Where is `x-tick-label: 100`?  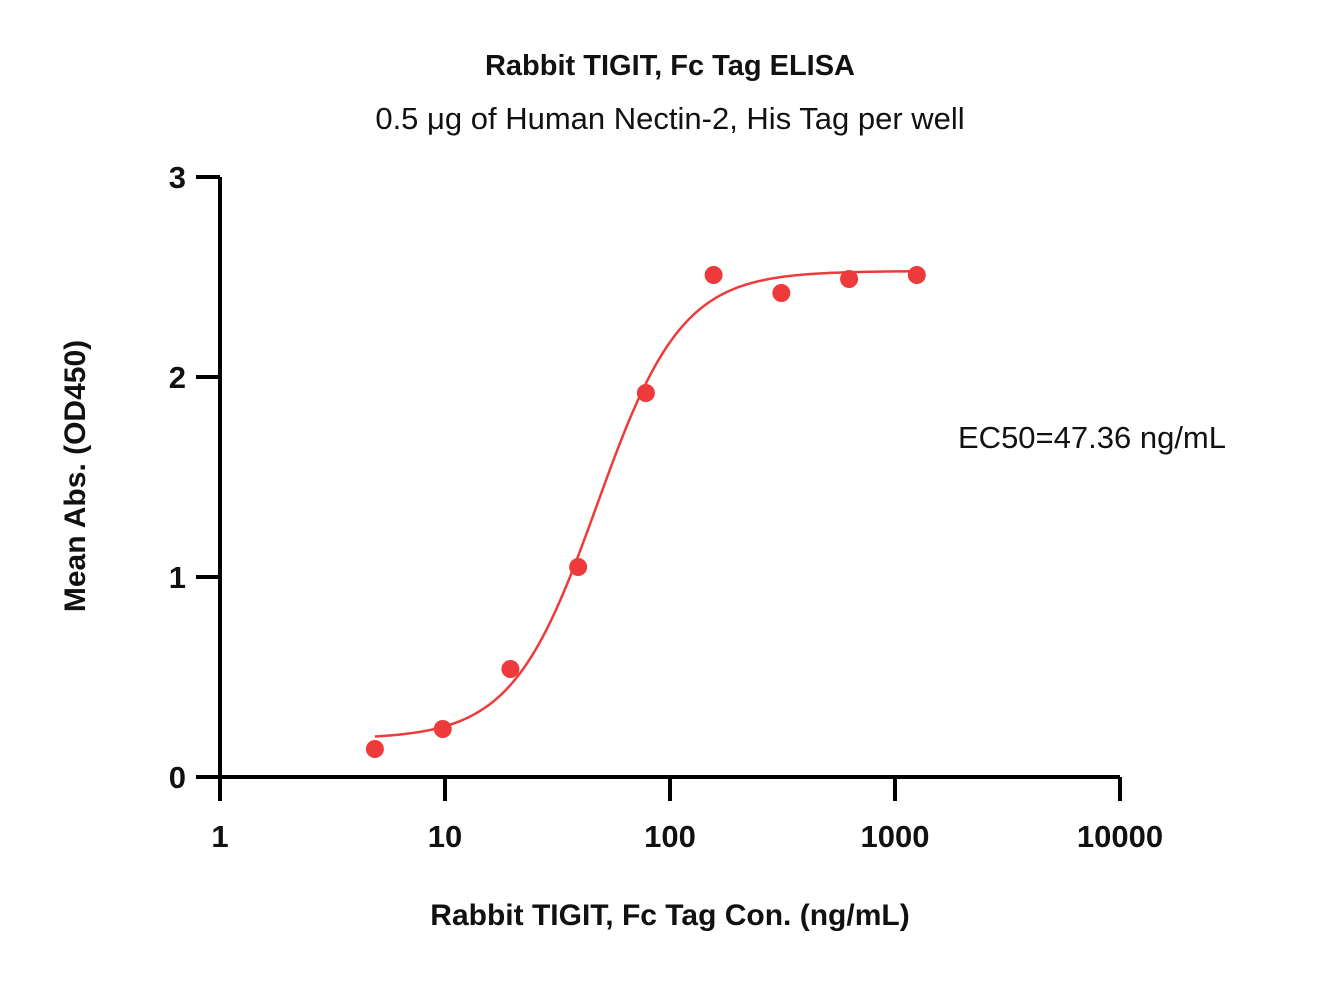 x-tick-label: 100 is located at coordinates (670, 836).